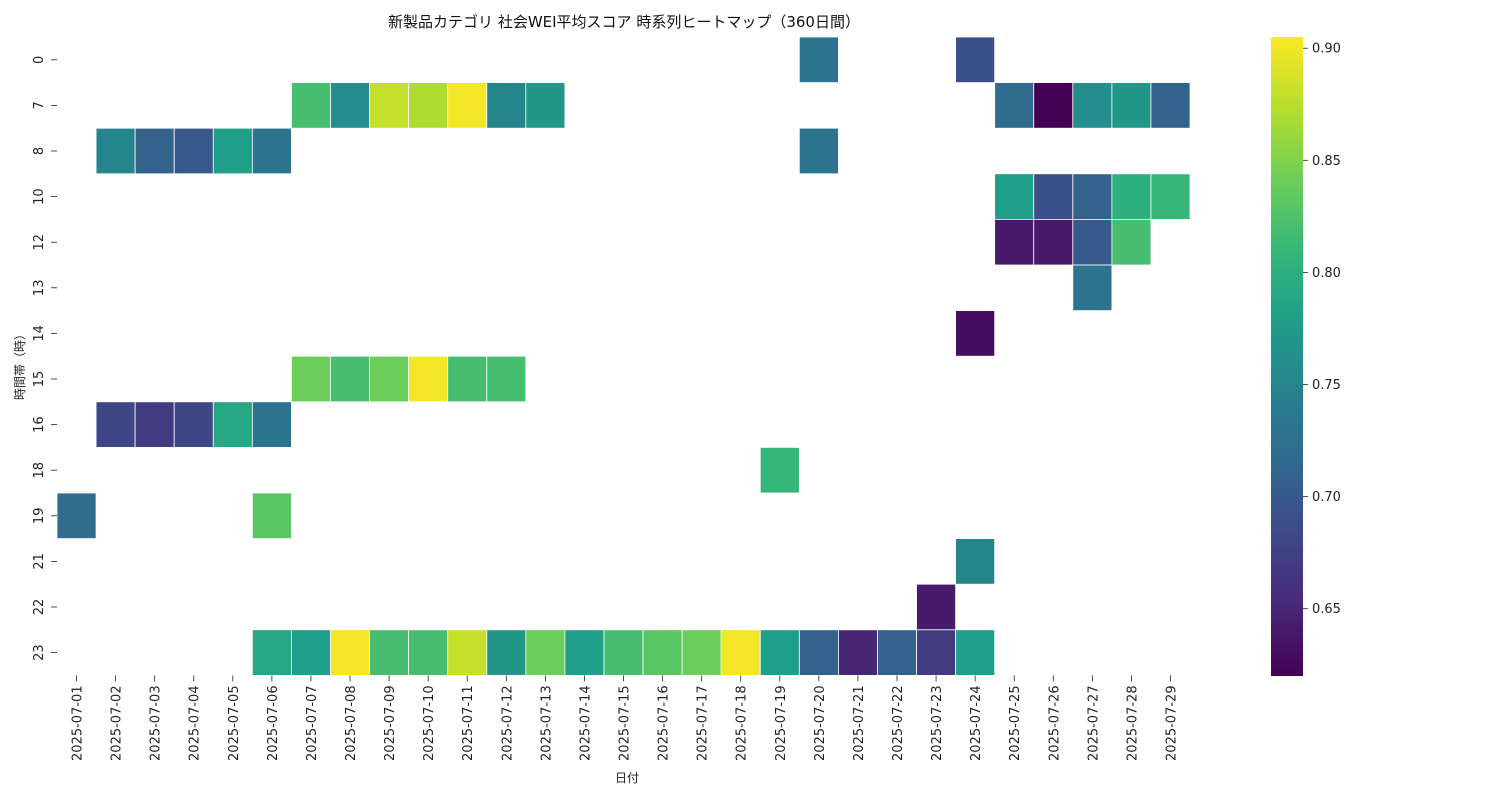 Image resolution: width=1500 pixels, height=800 pixels. I want to click on colorbar-tick-label: 0.65, so click(1326, 609).